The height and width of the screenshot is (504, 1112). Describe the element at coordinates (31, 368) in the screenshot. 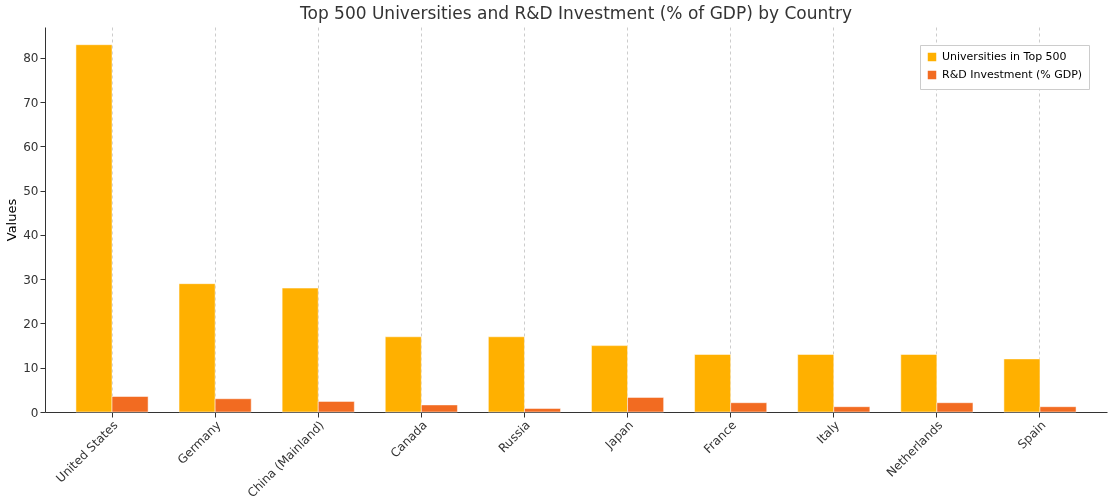

I see `y-tick-label: 10` at that location.